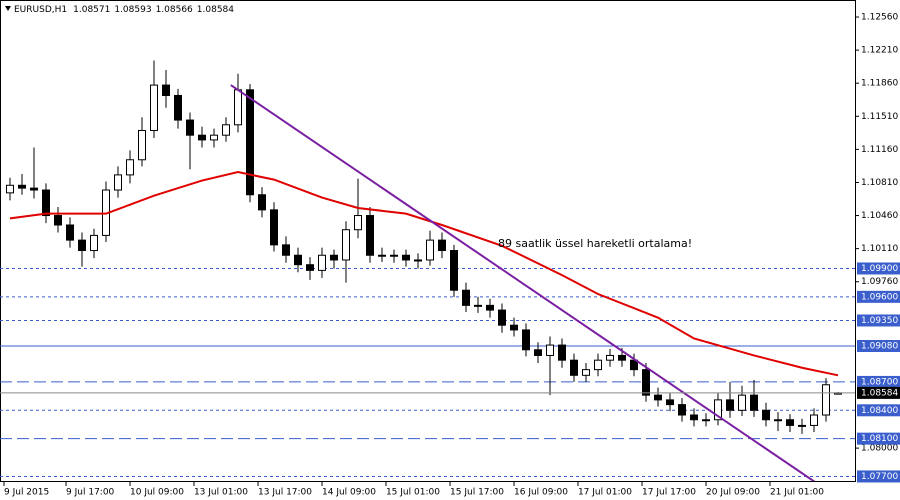 The width and height of the screenshot is (900, 500). What do you see at coordinates (221, 493) in the screenshot?
I see `x-tick-label: 13 Jul 01:00` at bounding box center [221, 493].